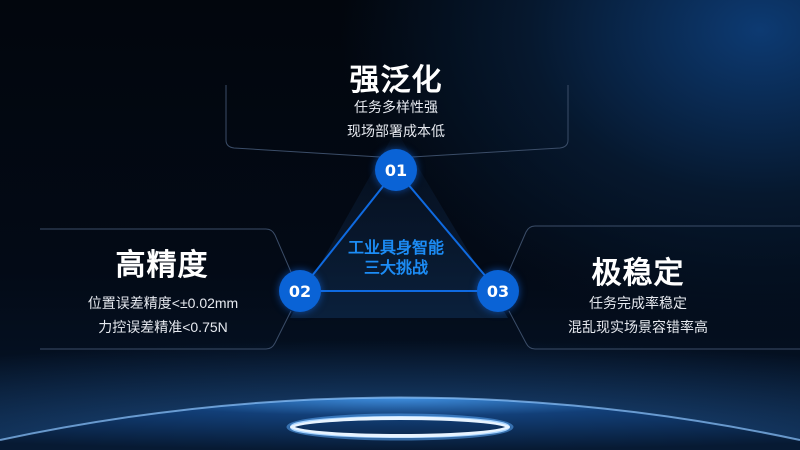 This screenshot has width=800, height=450. What do you see at coordinates (396, 170) in the screenshot?
I see `challenge-1-number-badge: 01` at bounding box center [396, 170].